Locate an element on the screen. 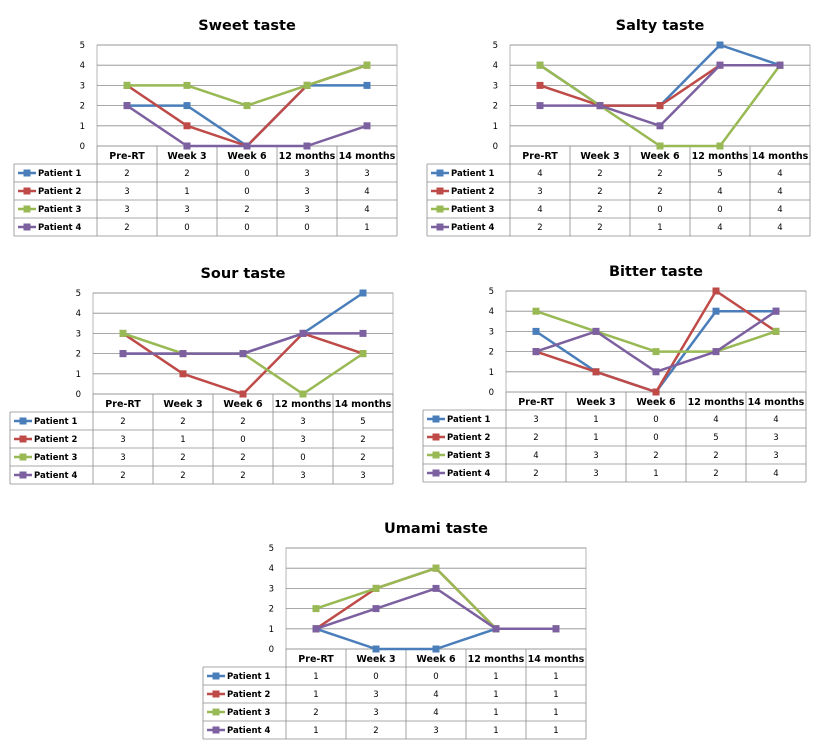 This screenshot has height=753, width=835. y-tick-label: 5 is located at coordinates (495, 46).